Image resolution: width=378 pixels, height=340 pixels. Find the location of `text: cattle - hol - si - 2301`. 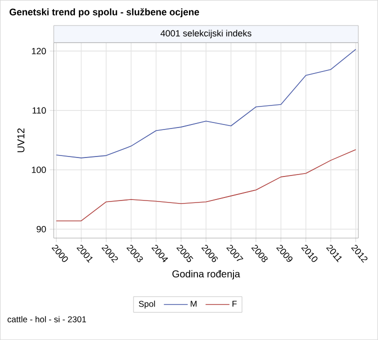

text: cattle - hol - si - 2301 is located at coordinates (47, 319).